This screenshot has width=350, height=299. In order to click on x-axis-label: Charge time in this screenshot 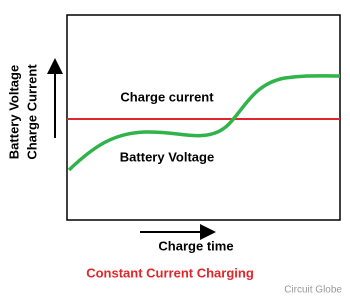, I will do `click(195, 245)`.